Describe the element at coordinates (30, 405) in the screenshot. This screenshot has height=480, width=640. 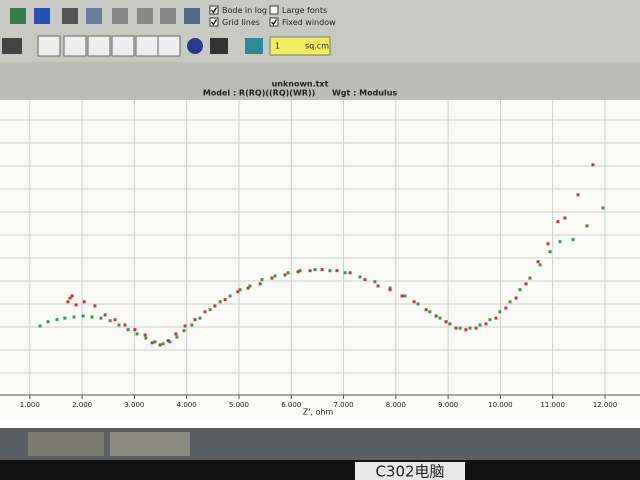
I see `x-tick-label: 1.000` at that location.